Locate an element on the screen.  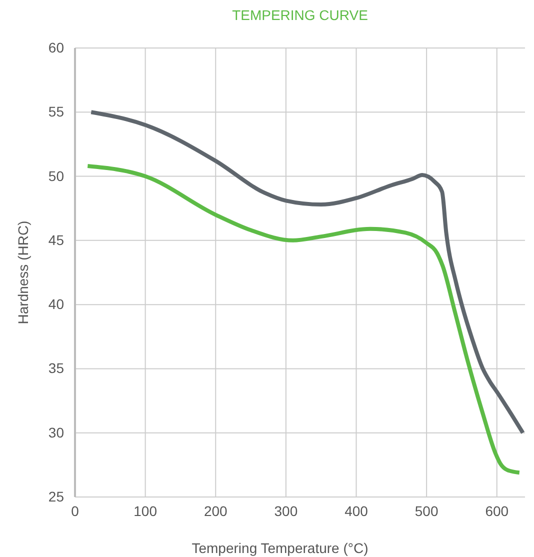
y-tick-label: 50 is located at coordinates (56, 176).